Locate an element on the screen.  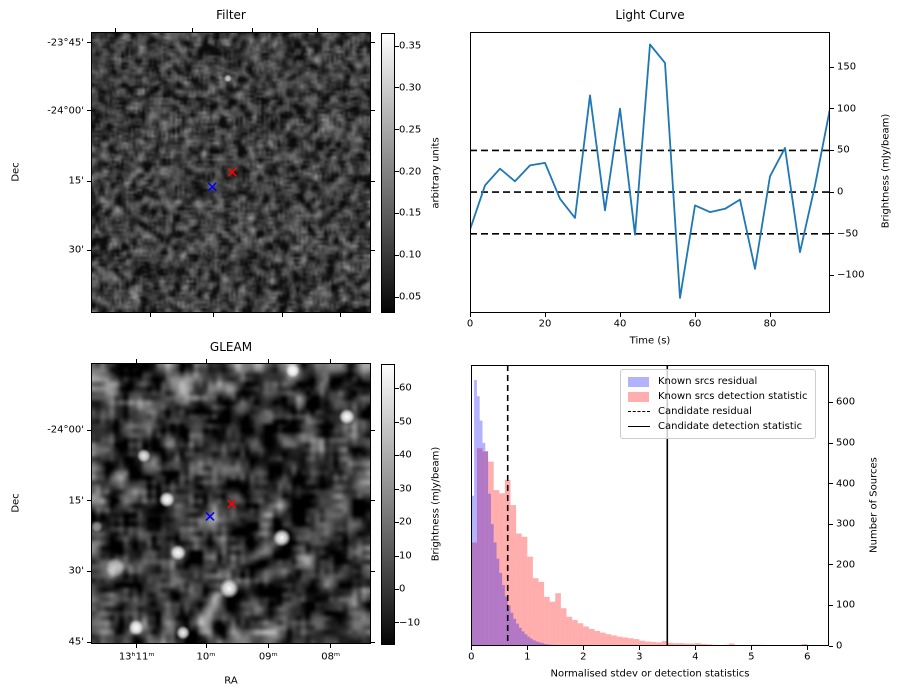
stat-tick-label: 2 is located at coordinates (583, 657).